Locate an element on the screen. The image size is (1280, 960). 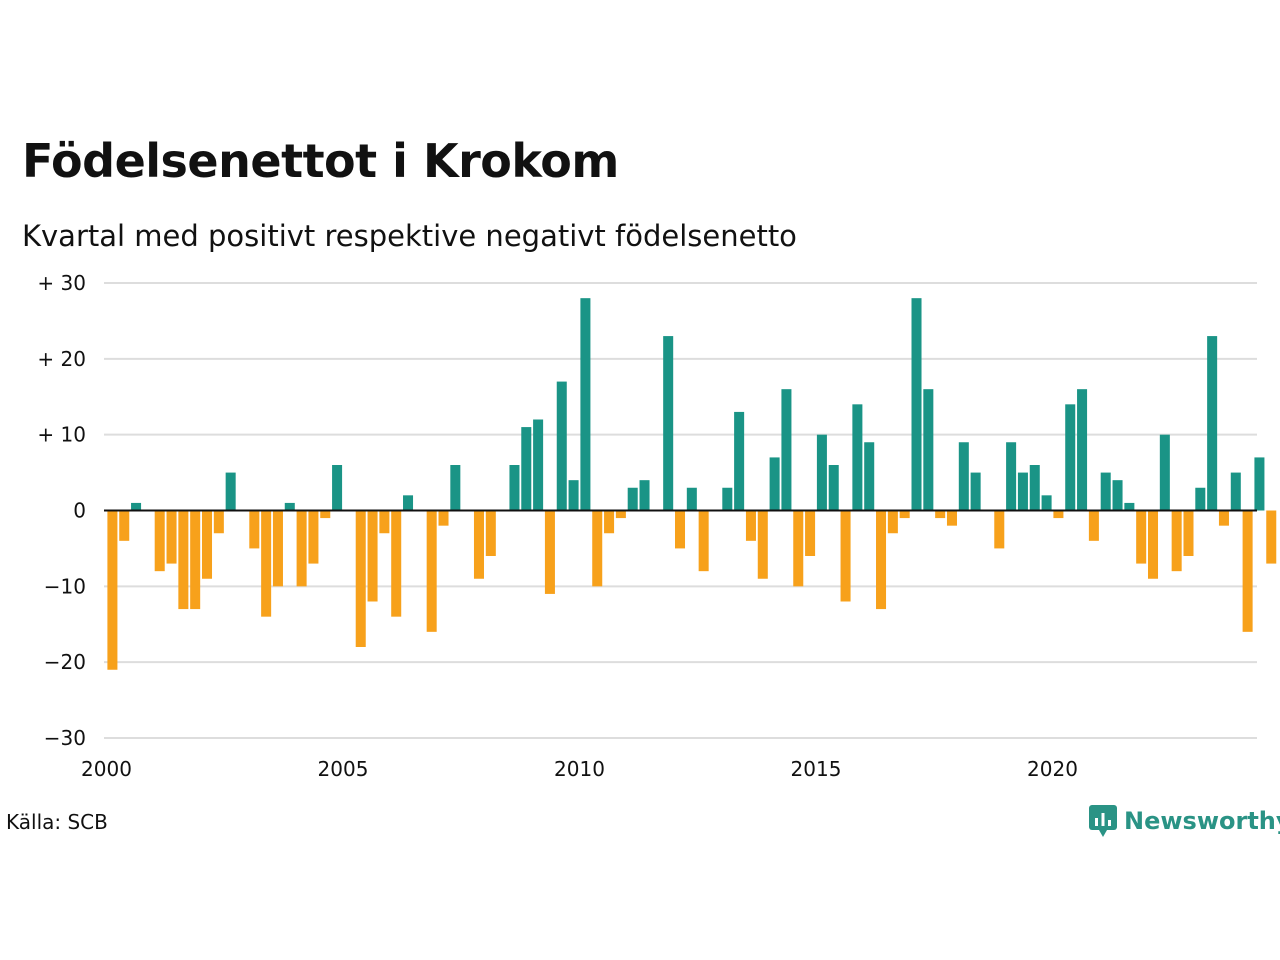
x-tick-label: 2000 is located at coordinates (106, 769).